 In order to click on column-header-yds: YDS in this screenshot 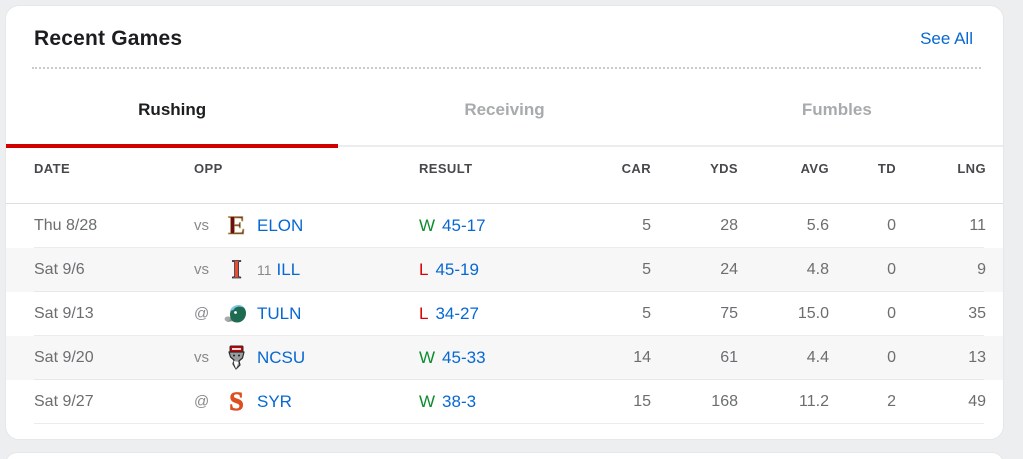, I will do `click(724, 168)`.